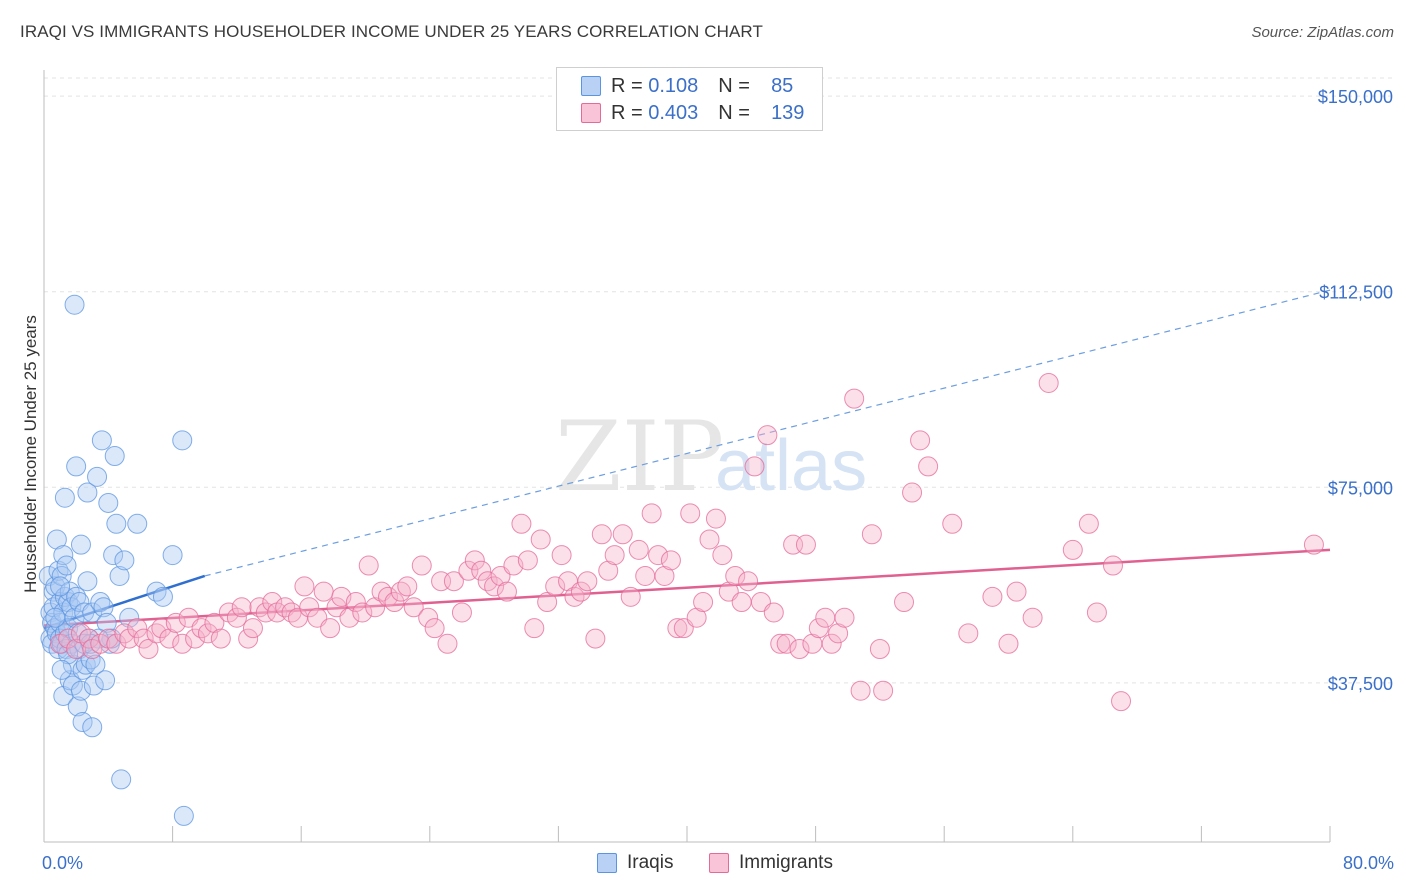 Image resolution: width=1406 pixels, height=892 pixels. What do you see at coordinates (607, 863) in the screenshot?
I see `bottom-legend-swatch-iraqis` at bounding box center [607, 863].